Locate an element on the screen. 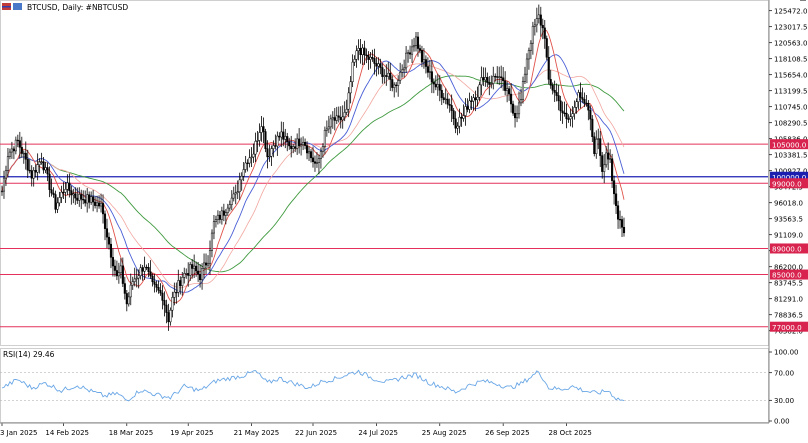 Image resolution: width=808 pixels, height=443 pixels. chart-type-icon is located at coordinates (17, 6).